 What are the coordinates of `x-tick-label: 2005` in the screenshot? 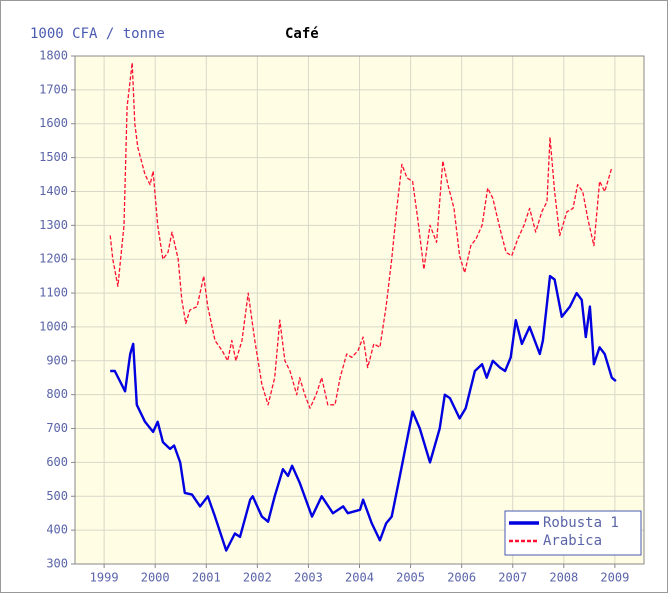 It's located at (410, 578).